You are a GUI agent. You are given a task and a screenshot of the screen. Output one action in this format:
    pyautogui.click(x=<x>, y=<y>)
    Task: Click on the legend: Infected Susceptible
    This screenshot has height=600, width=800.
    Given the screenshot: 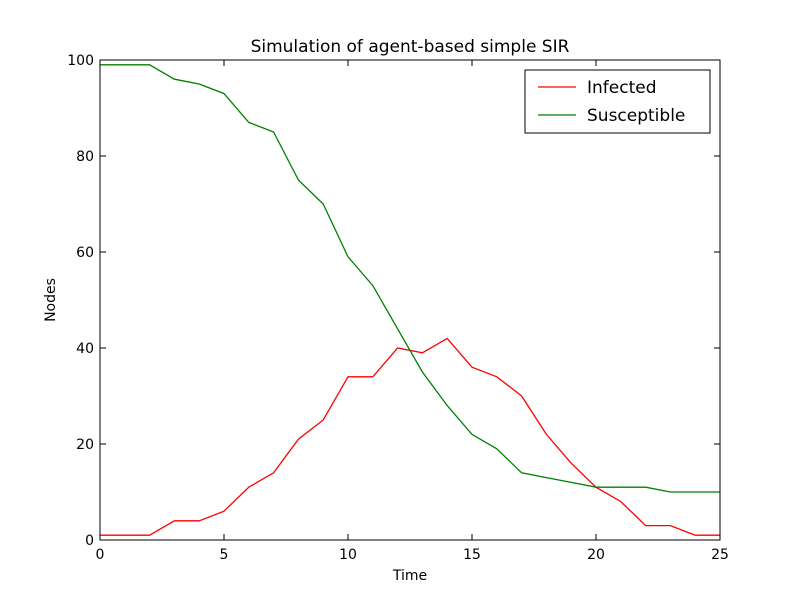 What is the action you would take?
    pyautogui.click(x=617, y=101)
    